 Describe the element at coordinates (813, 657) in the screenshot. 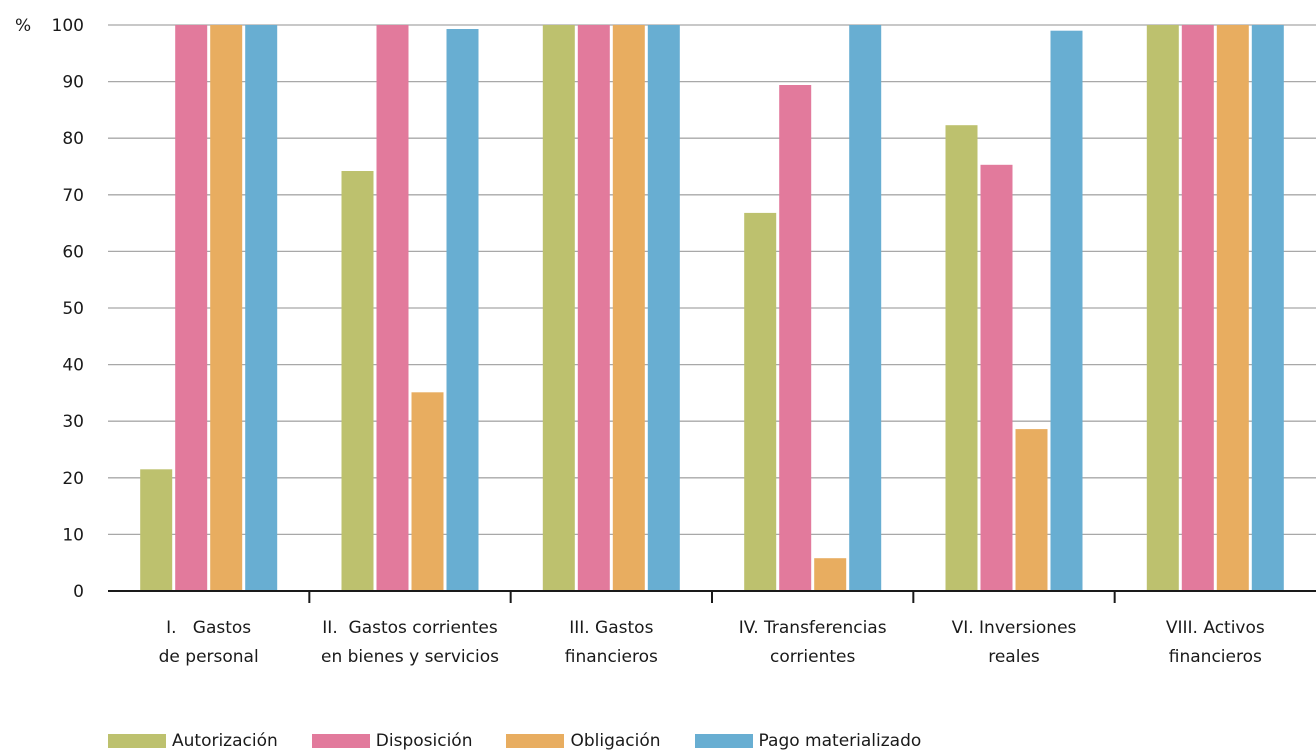

I see `category-label: corrientes` at that location.